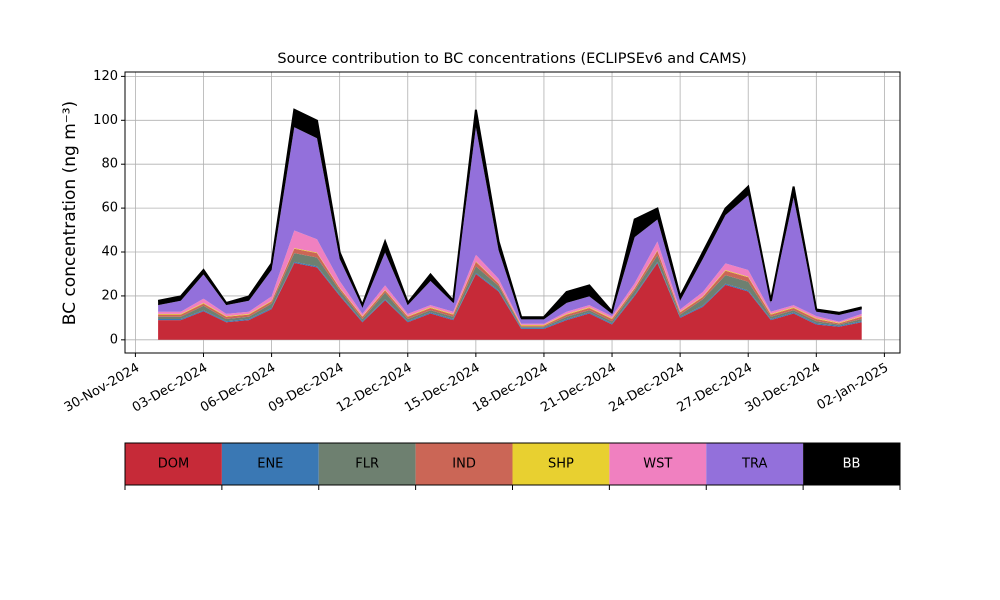 This screenshot has height=600, width=1000. I want to click on legend: DOM ENE FLR IND SHP WST TRA BB, so click(512, 466).